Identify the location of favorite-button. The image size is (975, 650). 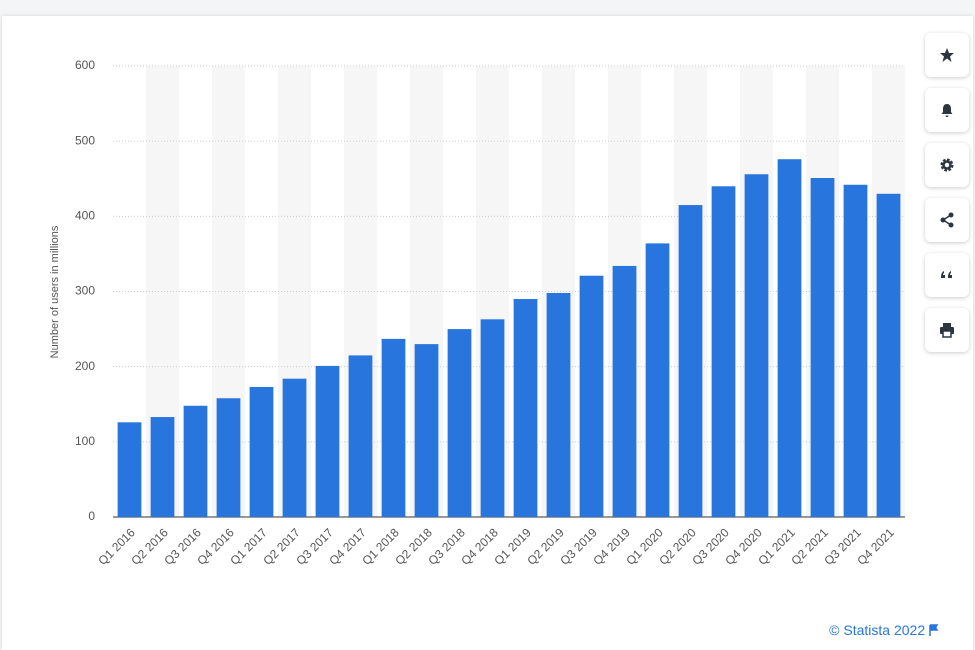
(947, 55).